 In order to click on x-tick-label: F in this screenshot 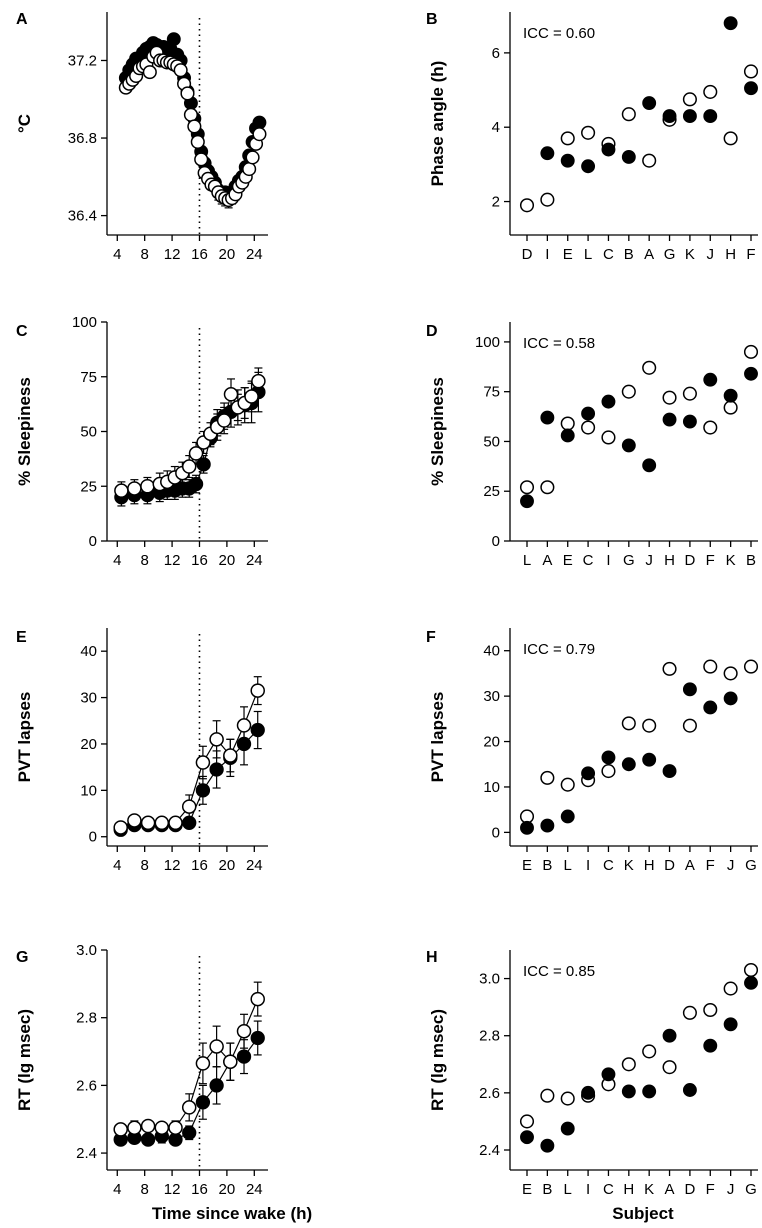, I will do `click(710, 865)`.